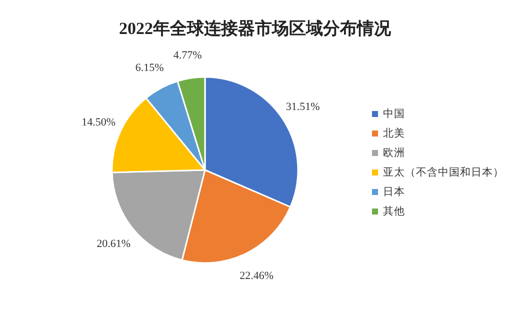 The image size is (510, 322). What do you see at coordinates (394, 152) in the screenshot?
I see `legend-label: 欧洲` at bounding box center [394, 152].